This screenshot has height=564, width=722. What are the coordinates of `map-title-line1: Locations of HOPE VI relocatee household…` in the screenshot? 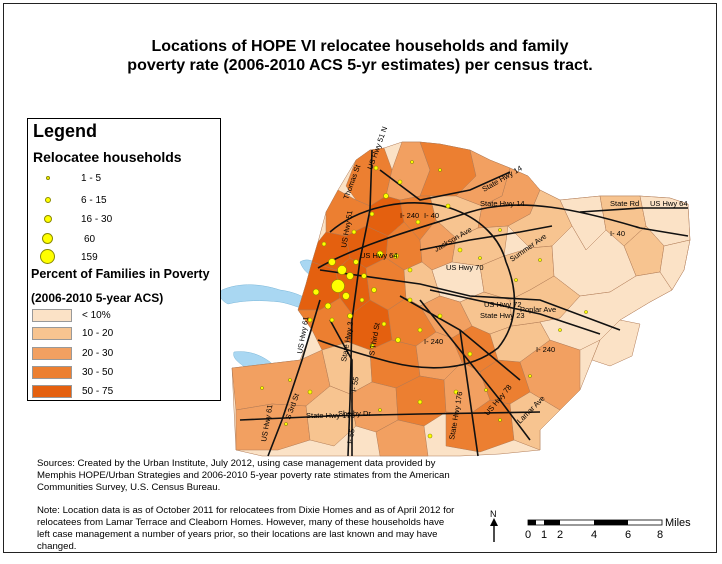 It's located at (360, 46).